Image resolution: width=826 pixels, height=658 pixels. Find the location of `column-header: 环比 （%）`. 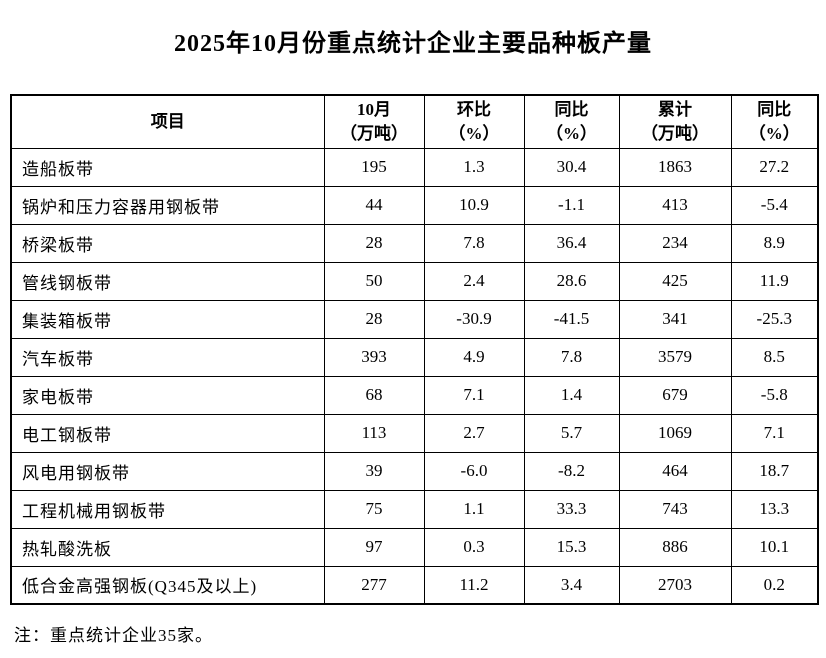

column-header: 环比 （%） is located at coordinates (474, 121).